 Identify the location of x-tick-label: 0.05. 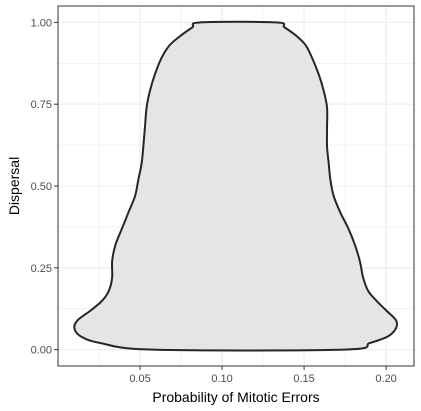
(139, 379).